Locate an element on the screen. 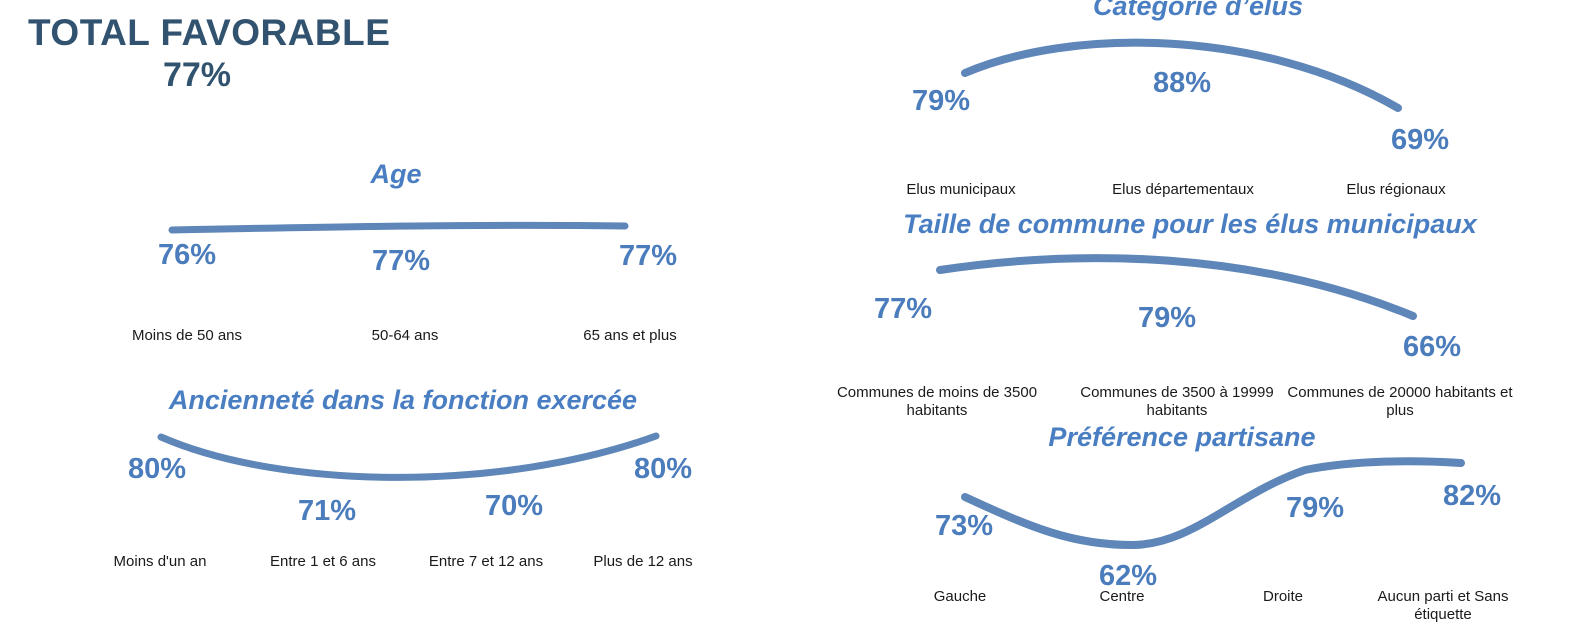 This screenshot has height=642, width=1579. age-trend-line is located at coordinates (398, 227).